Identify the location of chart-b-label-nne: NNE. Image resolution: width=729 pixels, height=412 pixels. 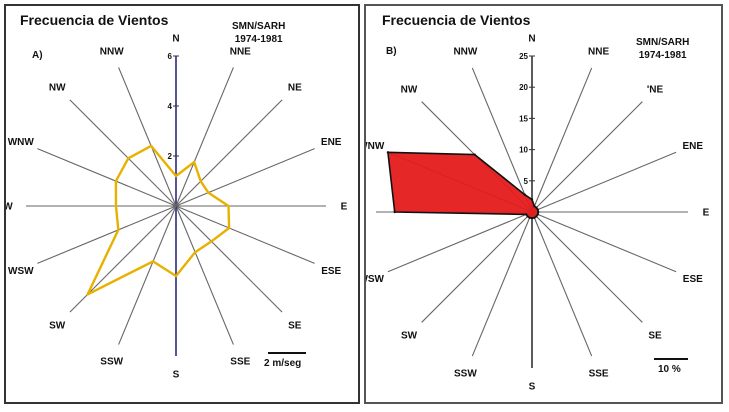
(598, 52).